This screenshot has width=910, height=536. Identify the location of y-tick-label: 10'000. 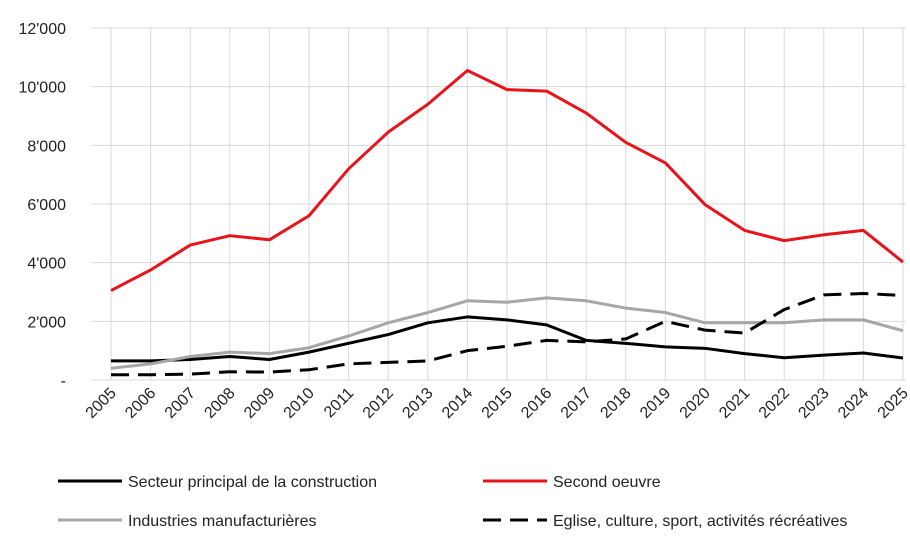
(42, 88).